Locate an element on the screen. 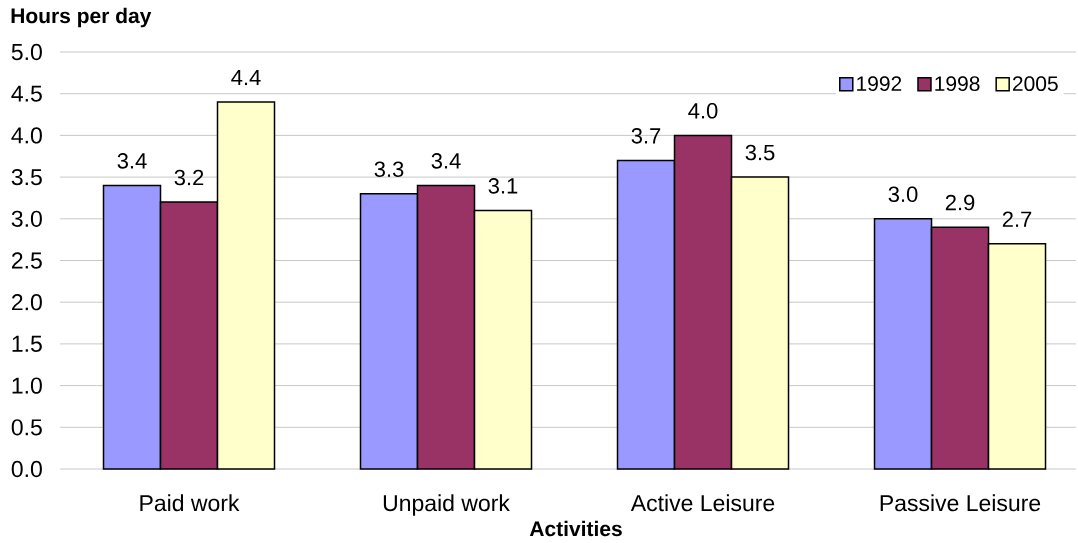 This screenshot has width=1078, height=543. y-tick-label: 4.0 is located at coordinates (26, 135).